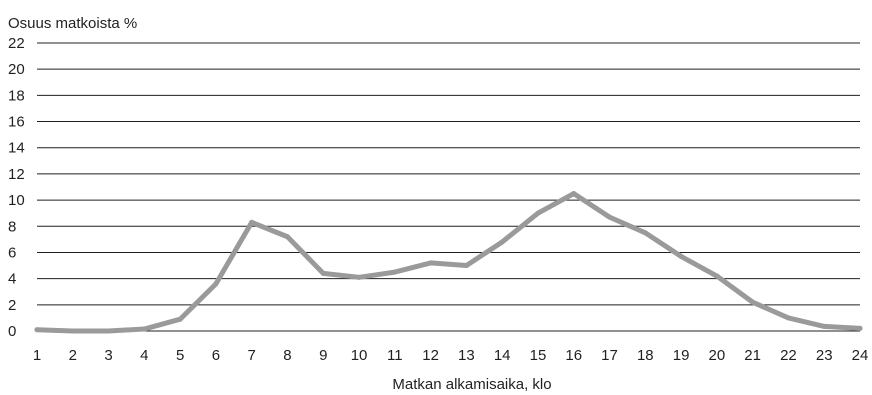 This screenshot has height=395, width=872. What do you see at coordinates (717, 355) in the screenshot?
I see `x-tick-label: 20` at bounding box center [717, 355].